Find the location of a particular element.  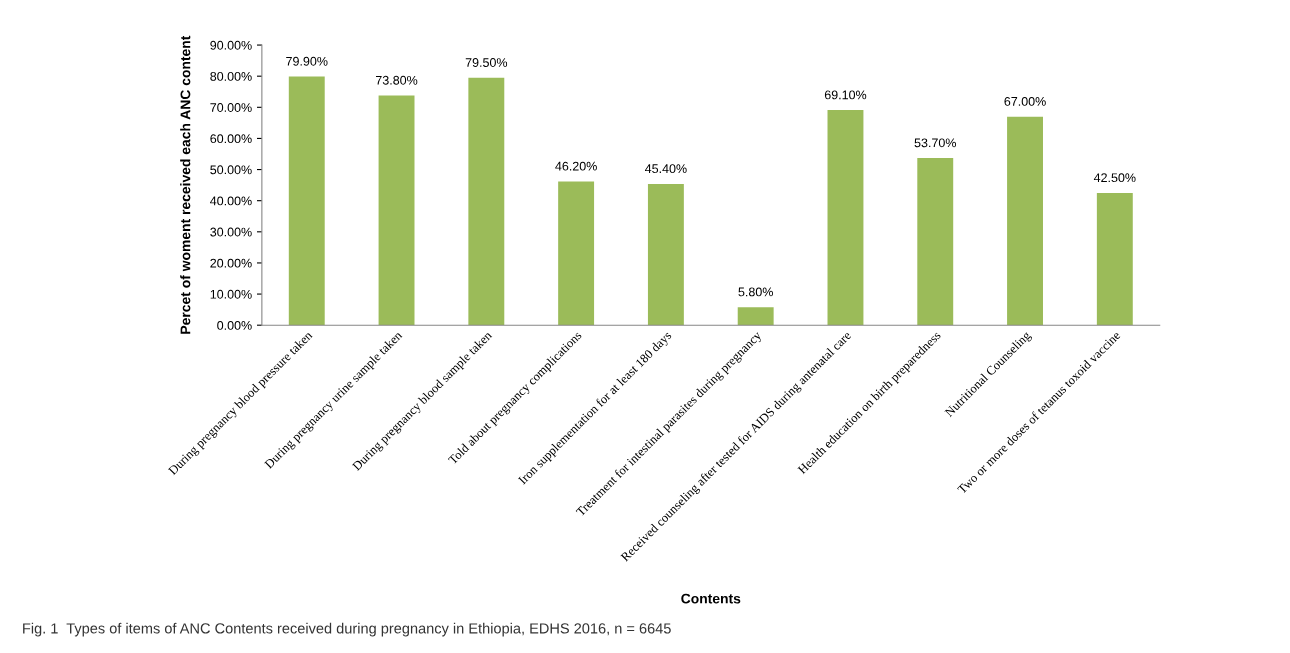

data-label: 67.00% is located at coordinates (1025, 101).